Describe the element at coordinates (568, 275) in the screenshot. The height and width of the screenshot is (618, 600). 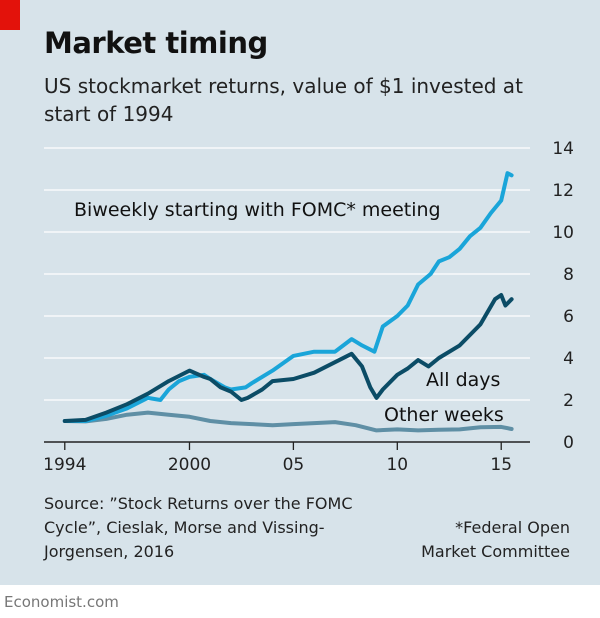
I see `y-tick-label: 8` at that location.